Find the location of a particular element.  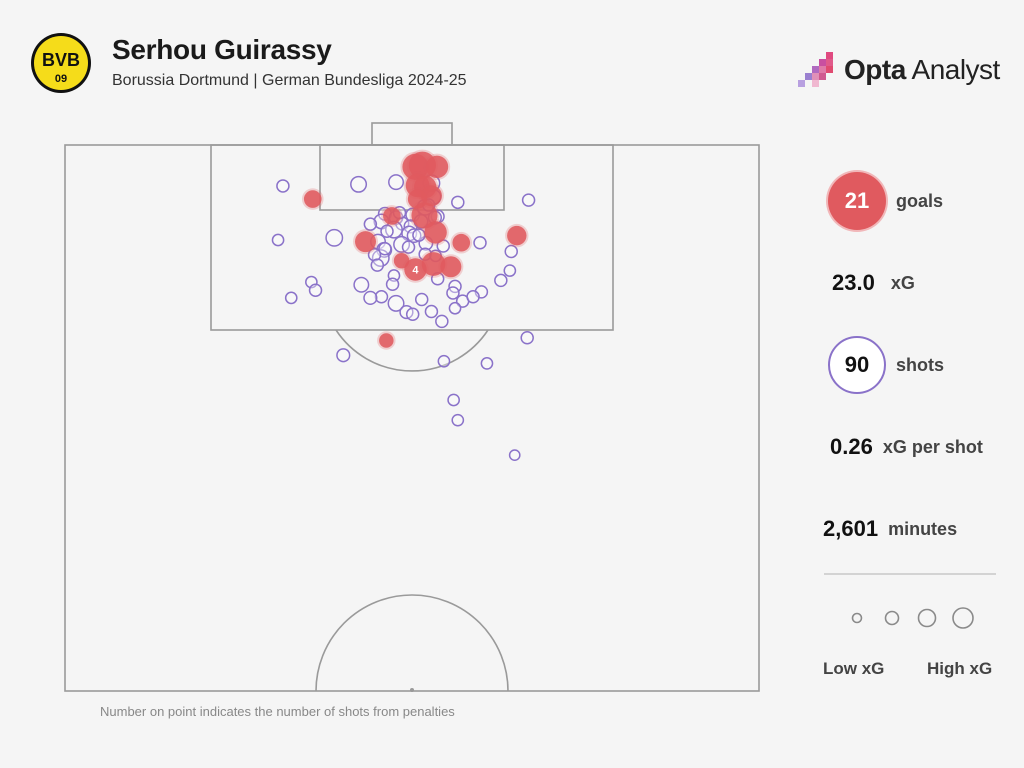

stat-goals: 21 goals is located at coordinates (885, 201).